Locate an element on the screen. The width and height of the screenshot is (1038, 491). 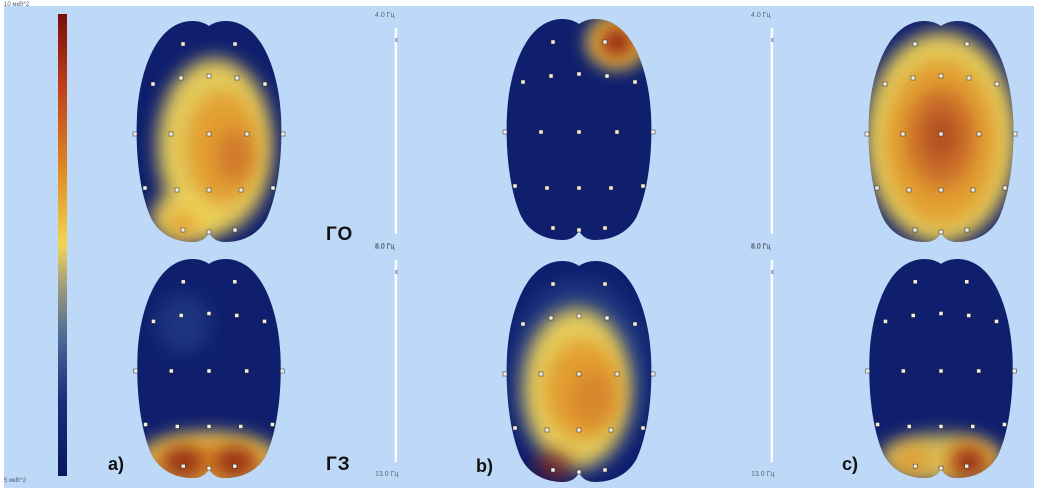
head-map-b-top is located at coordinates (579, 129).